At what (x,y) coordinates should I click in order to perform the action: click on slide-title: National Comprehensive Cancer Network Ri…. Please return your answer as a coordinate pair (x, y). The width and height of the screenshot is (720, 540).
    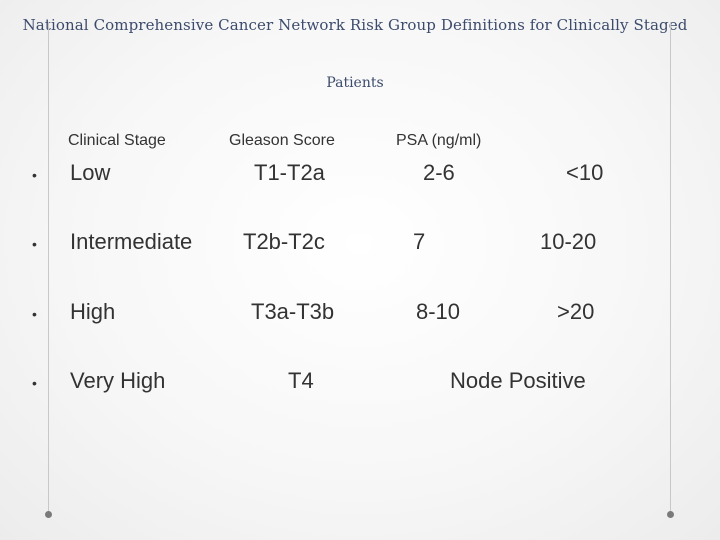
    Looking at the image, I should click on (355, 25).